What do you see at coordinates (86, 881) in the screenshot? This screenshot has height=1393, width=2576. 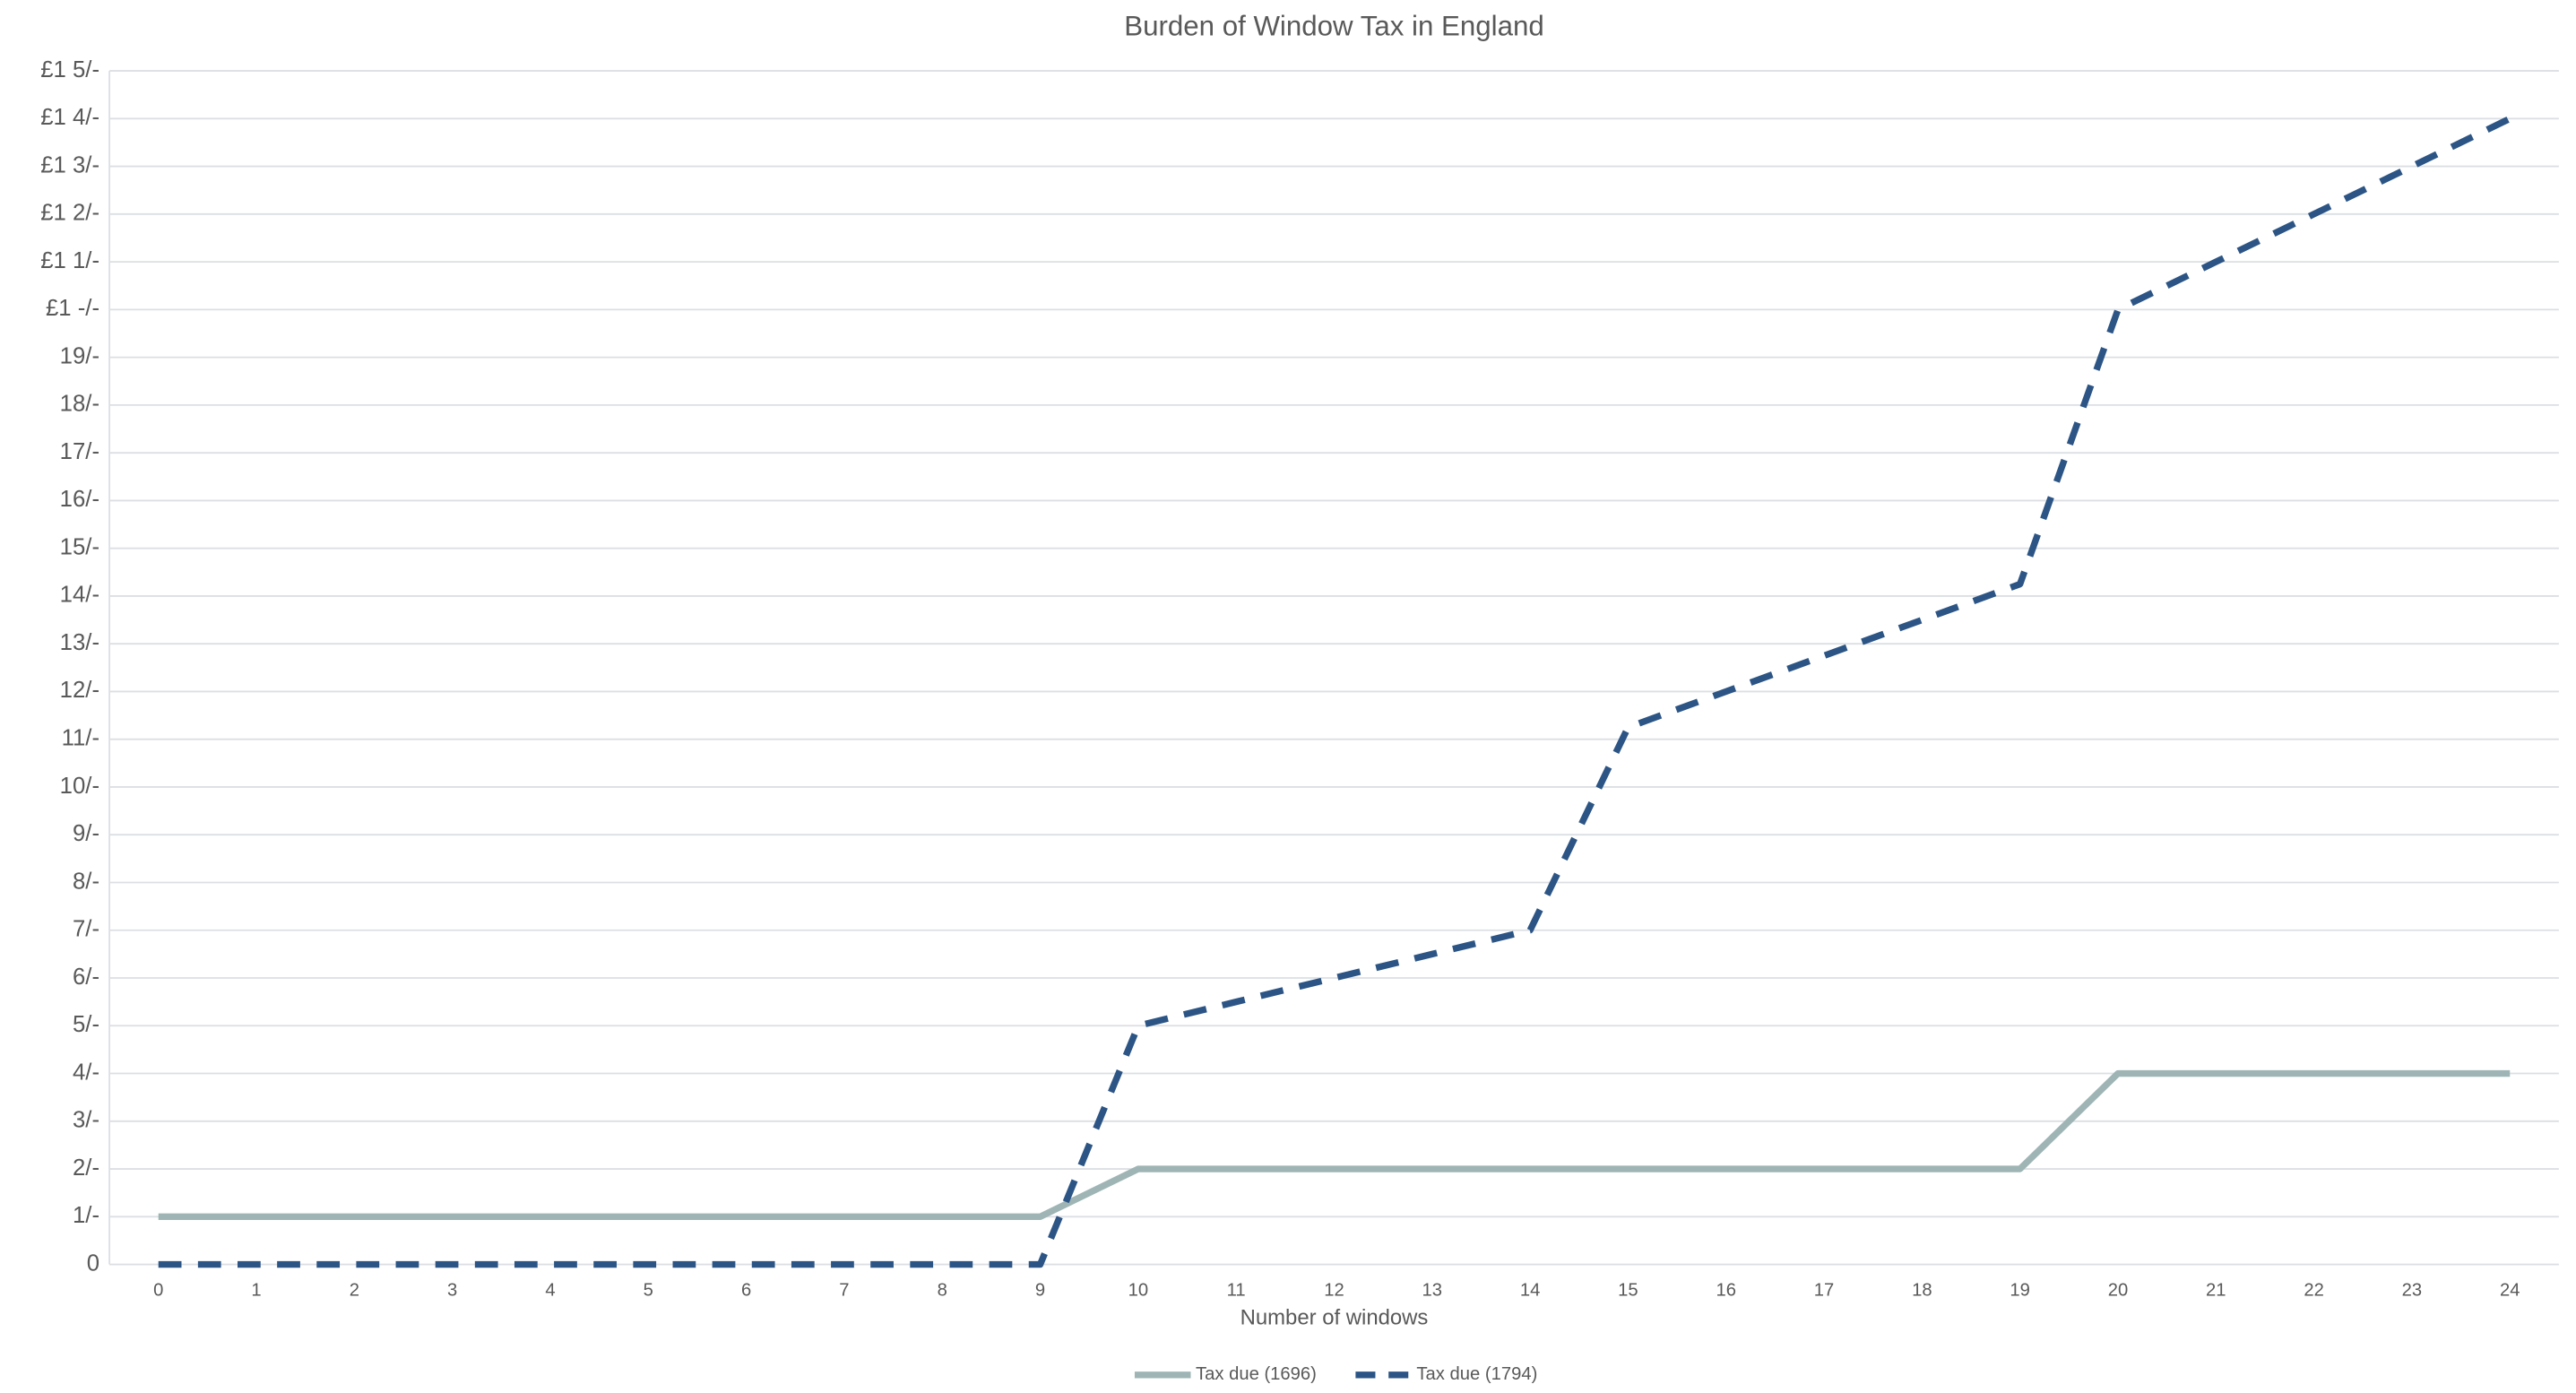 I see `y-tick-label: 8/-` at bounding box center [86, 881].